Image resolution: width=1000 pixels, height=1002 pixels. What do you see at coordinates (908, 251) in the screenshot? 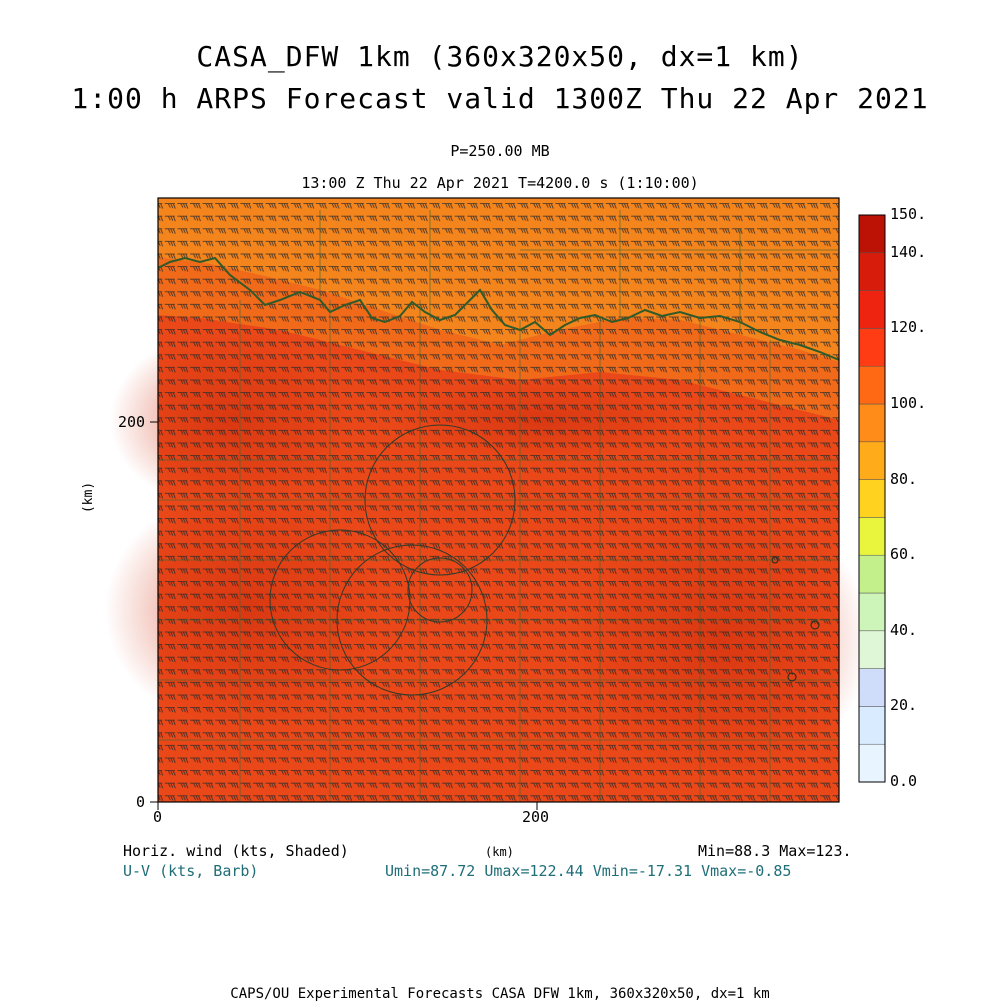
I see `colorbar-tick-label: 140.` at bounding box center [908, 251].